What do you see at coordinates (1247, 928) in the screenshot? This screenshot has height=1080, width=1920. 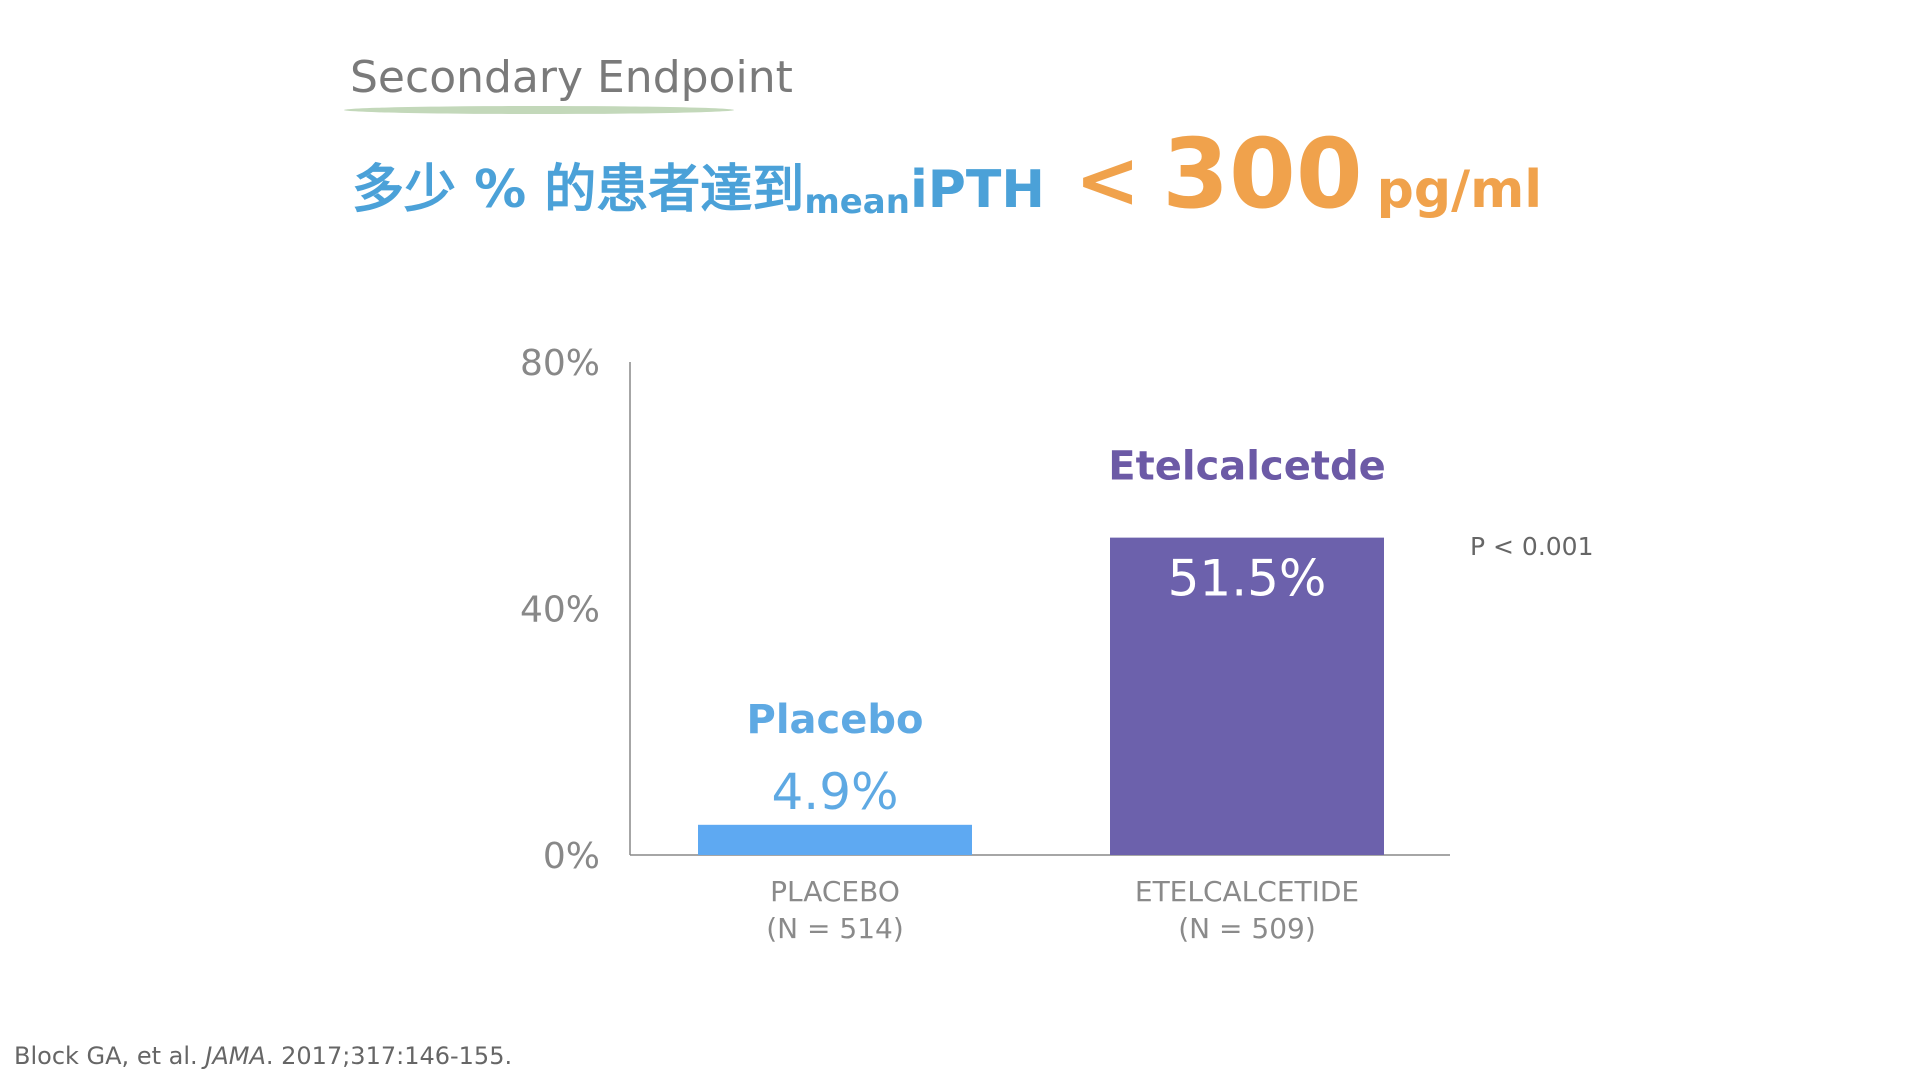 I see `x-category-sublabel: (N = 509)` at bounding box center [1247, 928].